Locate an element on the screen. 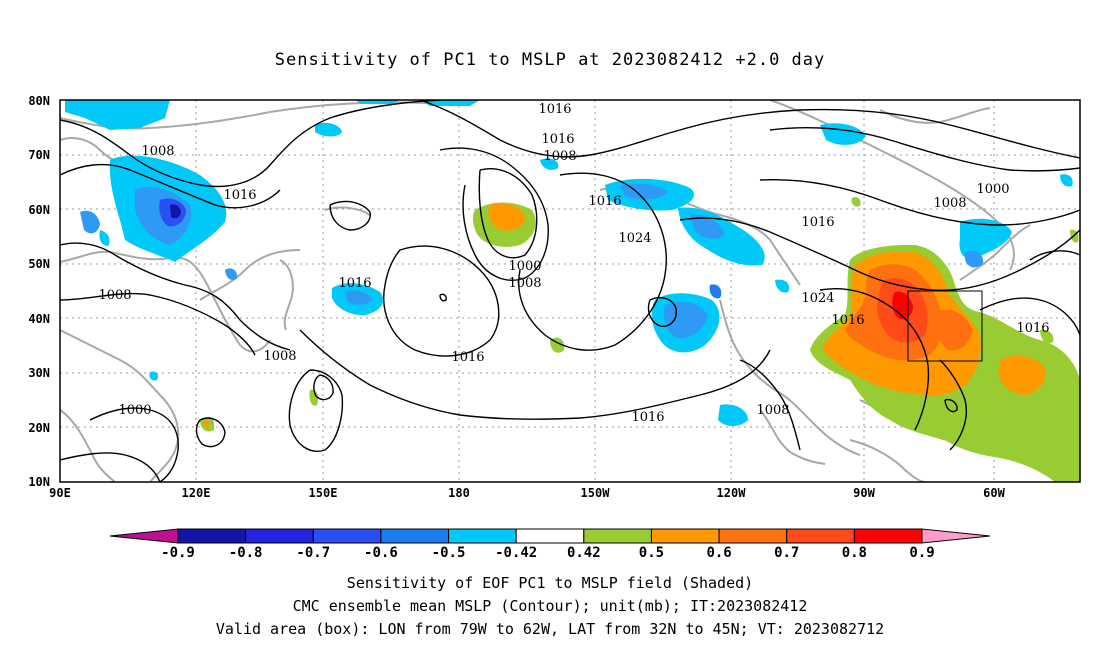 This screenshot has width=1100, height=650. colorbar-tick-label: 0.6 is located at coordinates (718, 553).